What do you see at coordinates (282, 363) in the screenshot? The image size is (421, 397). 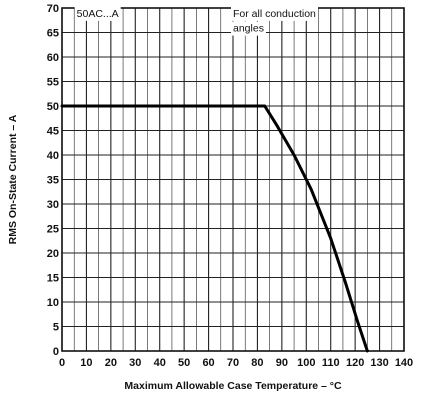 I see `x-tick-label: 90` at bounding box center [282, 363].